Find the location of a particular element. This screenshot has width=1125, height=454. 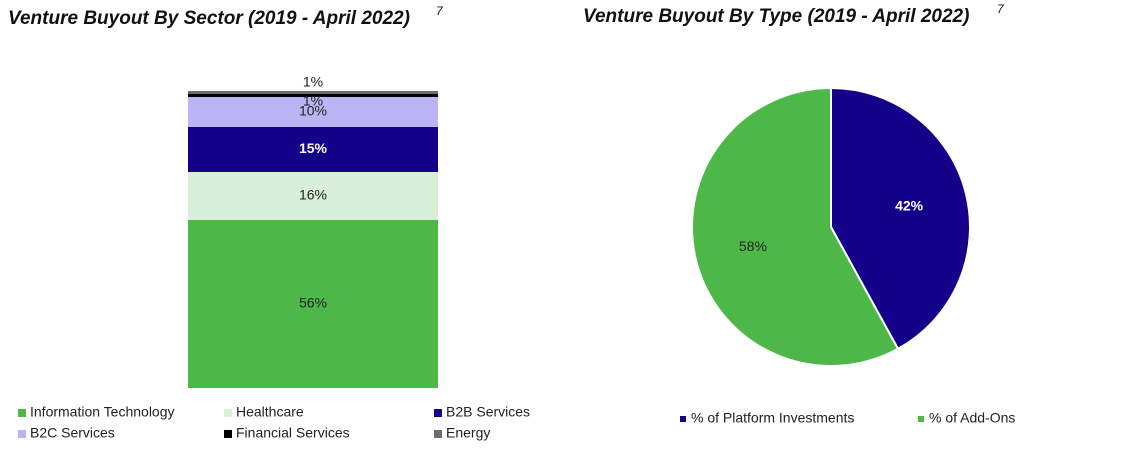

legend-label: % of Add-Ons is located at coordinates (972, 418).